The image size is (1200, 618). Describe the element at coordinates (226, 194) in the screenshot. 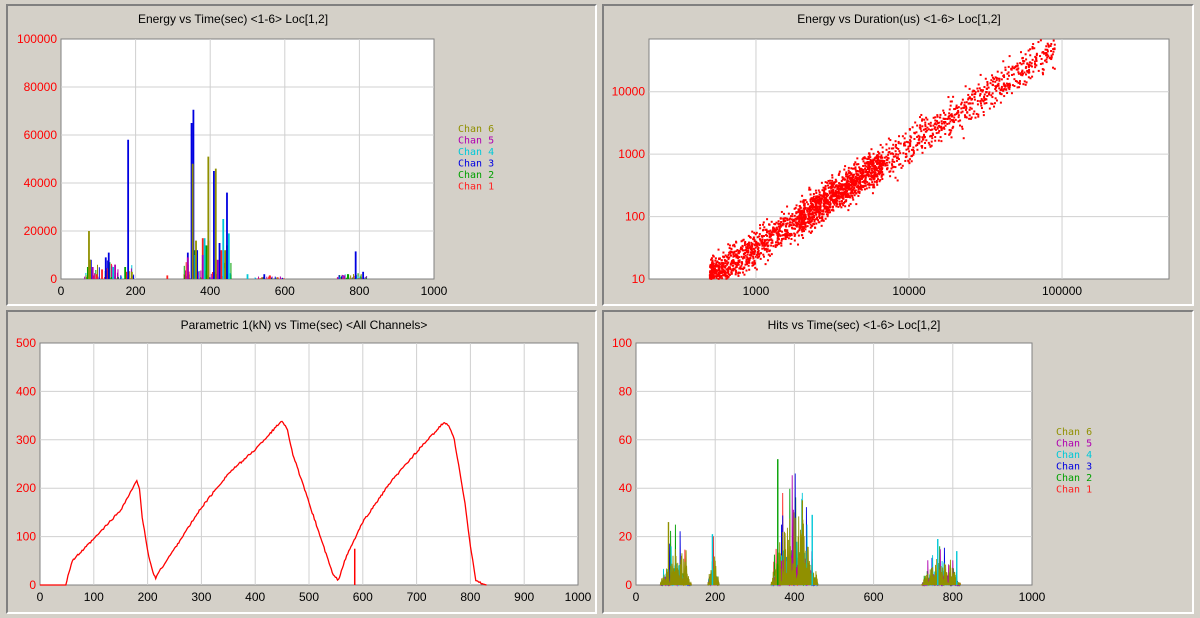

I see `bars` at that location.